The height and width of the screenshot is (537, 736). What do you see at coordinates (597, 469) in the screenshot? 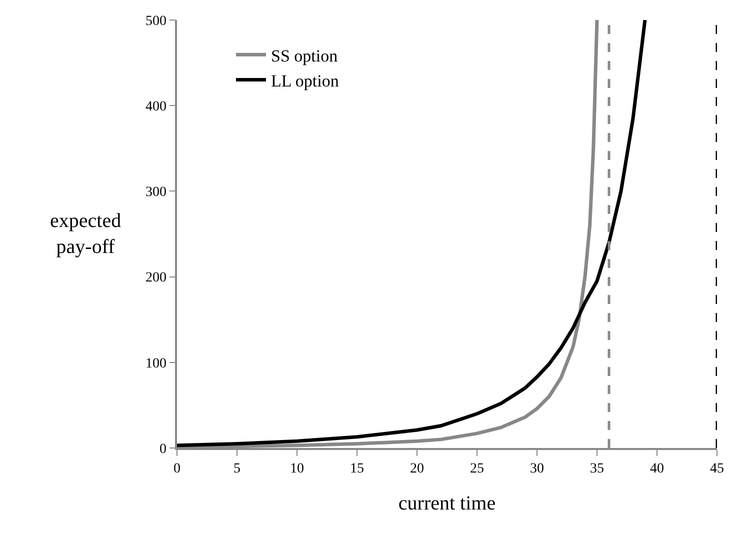
I see `x-tick-label: 35` at bounding box center [597, 469].